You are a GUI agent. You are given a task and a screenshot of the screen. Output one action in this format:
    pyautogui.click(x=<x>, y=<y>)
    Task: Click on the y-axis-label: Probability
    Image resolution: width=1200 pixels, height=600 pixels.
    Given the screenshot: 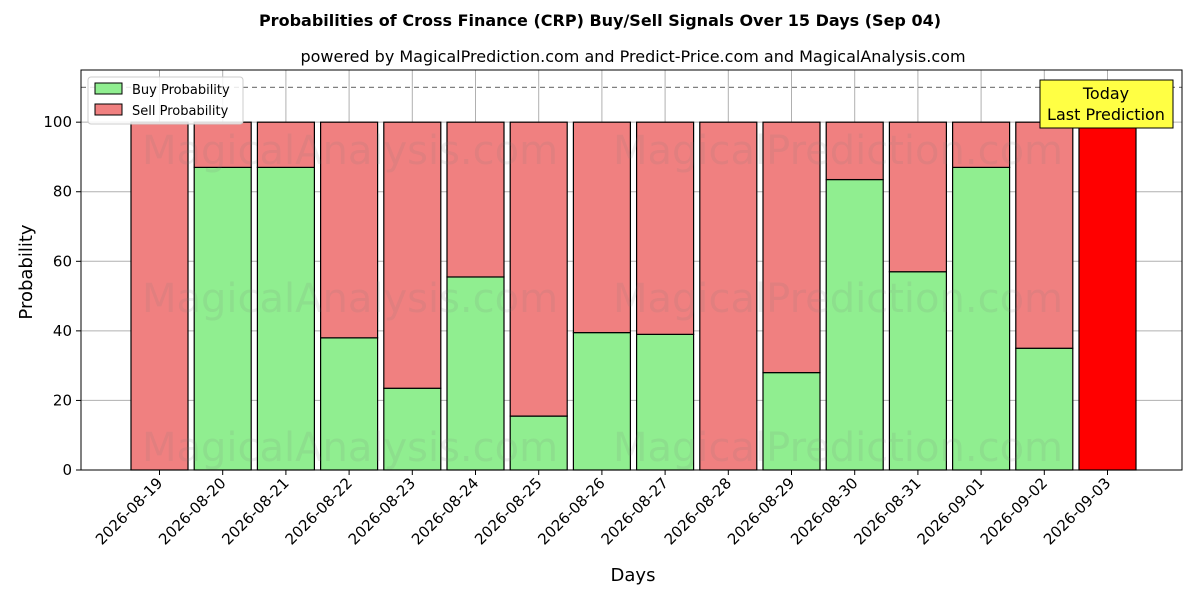 What is the action you would take?
    pyautogui.click(x=26, y=271)
    